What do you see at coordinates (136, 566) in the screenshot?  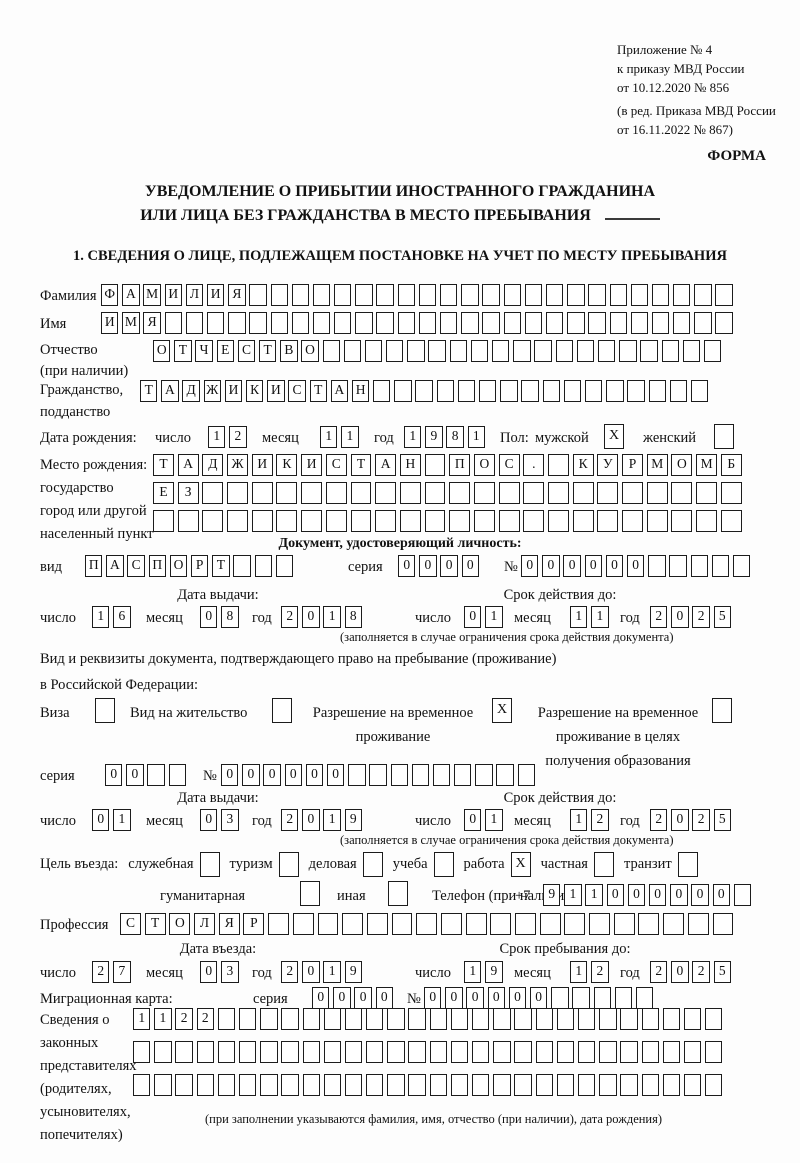 I see `char-box: С` at bounding box center [136, 566].